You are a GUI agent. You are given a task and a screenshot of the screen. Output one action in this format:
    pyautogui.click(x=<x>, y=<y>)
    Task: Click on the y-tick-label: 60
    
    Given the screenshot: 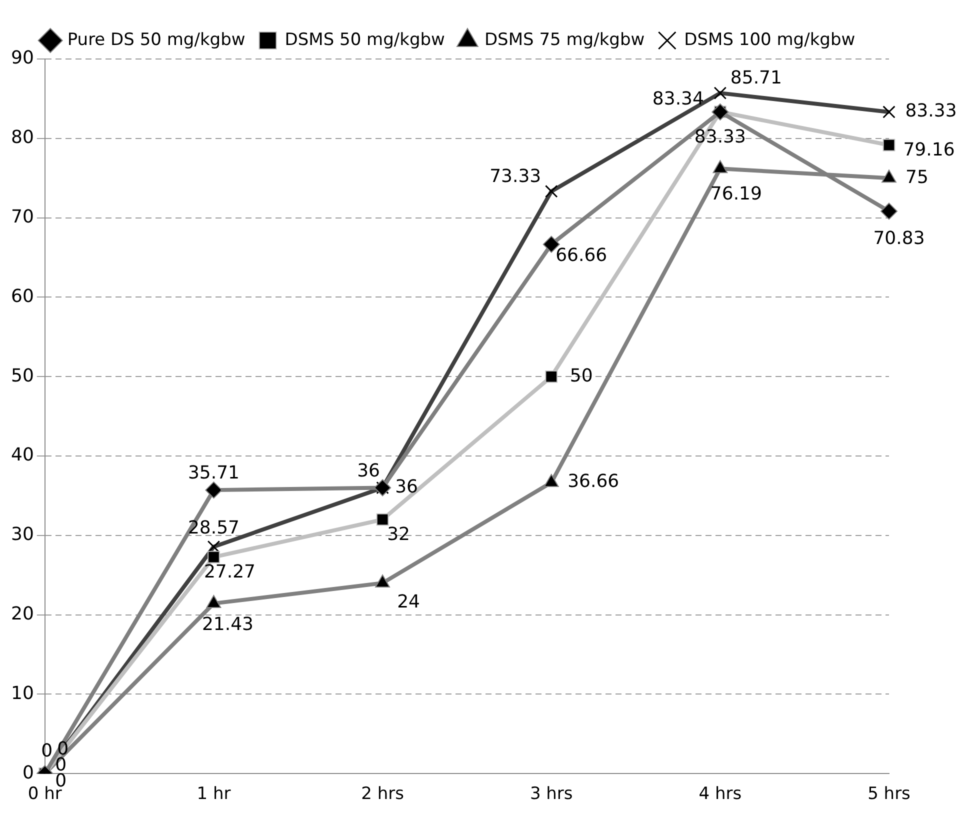 What is the action you would take?
    pyautogui.click(x=22, y=296)
    